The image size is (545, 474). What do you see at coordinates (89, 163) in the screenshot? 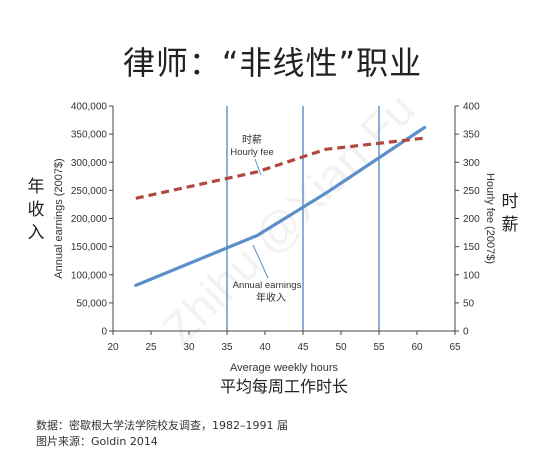
I see `y-left-tick-label: 300,000` at bounding box center [89, 163].